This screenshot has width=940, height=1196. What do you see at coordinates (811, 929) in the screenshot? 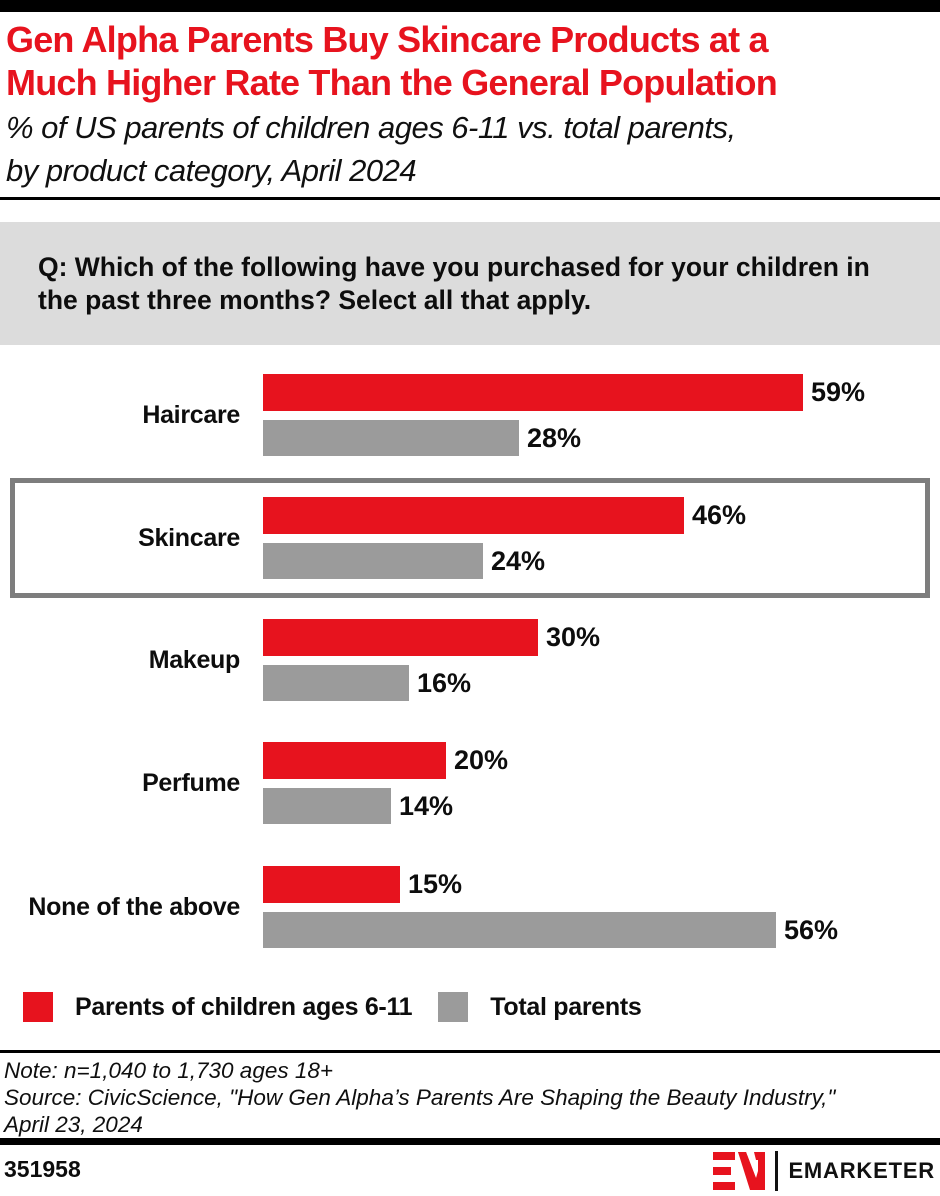
I see `bar-value-label: 56%` at bounding box center [811, 929].